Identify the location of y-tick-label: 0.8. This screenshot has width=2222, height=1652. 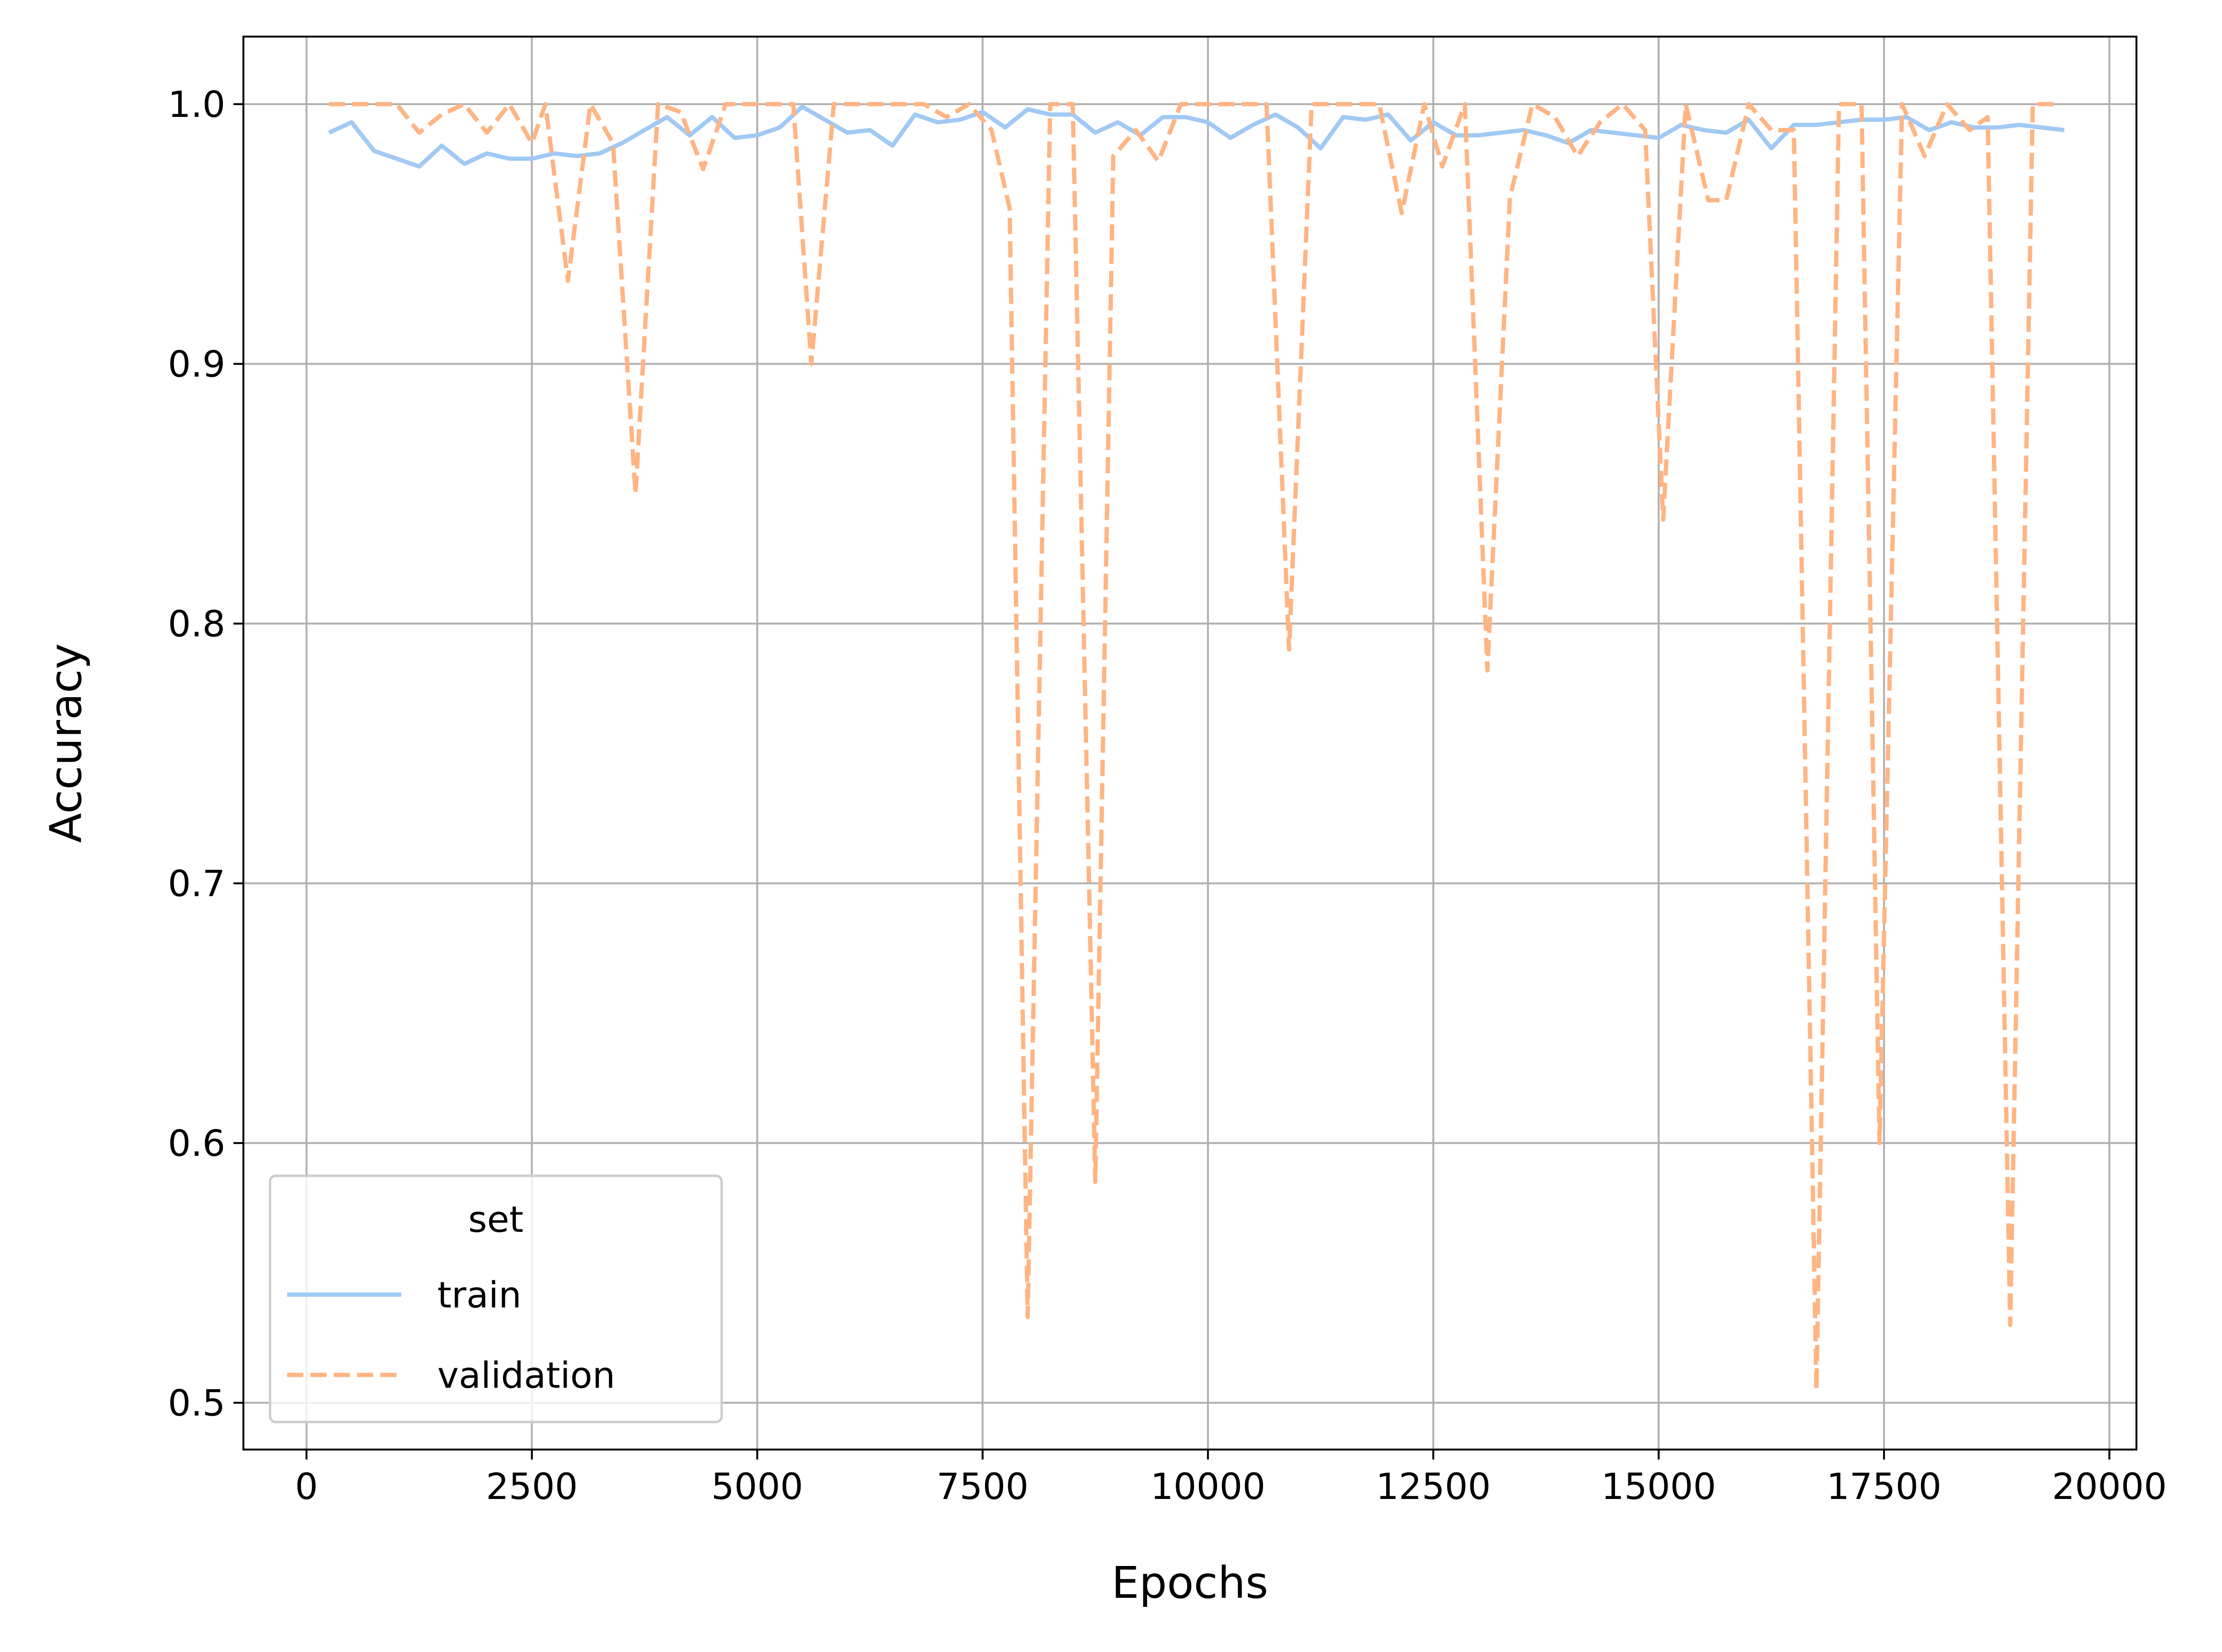
(197, 624).